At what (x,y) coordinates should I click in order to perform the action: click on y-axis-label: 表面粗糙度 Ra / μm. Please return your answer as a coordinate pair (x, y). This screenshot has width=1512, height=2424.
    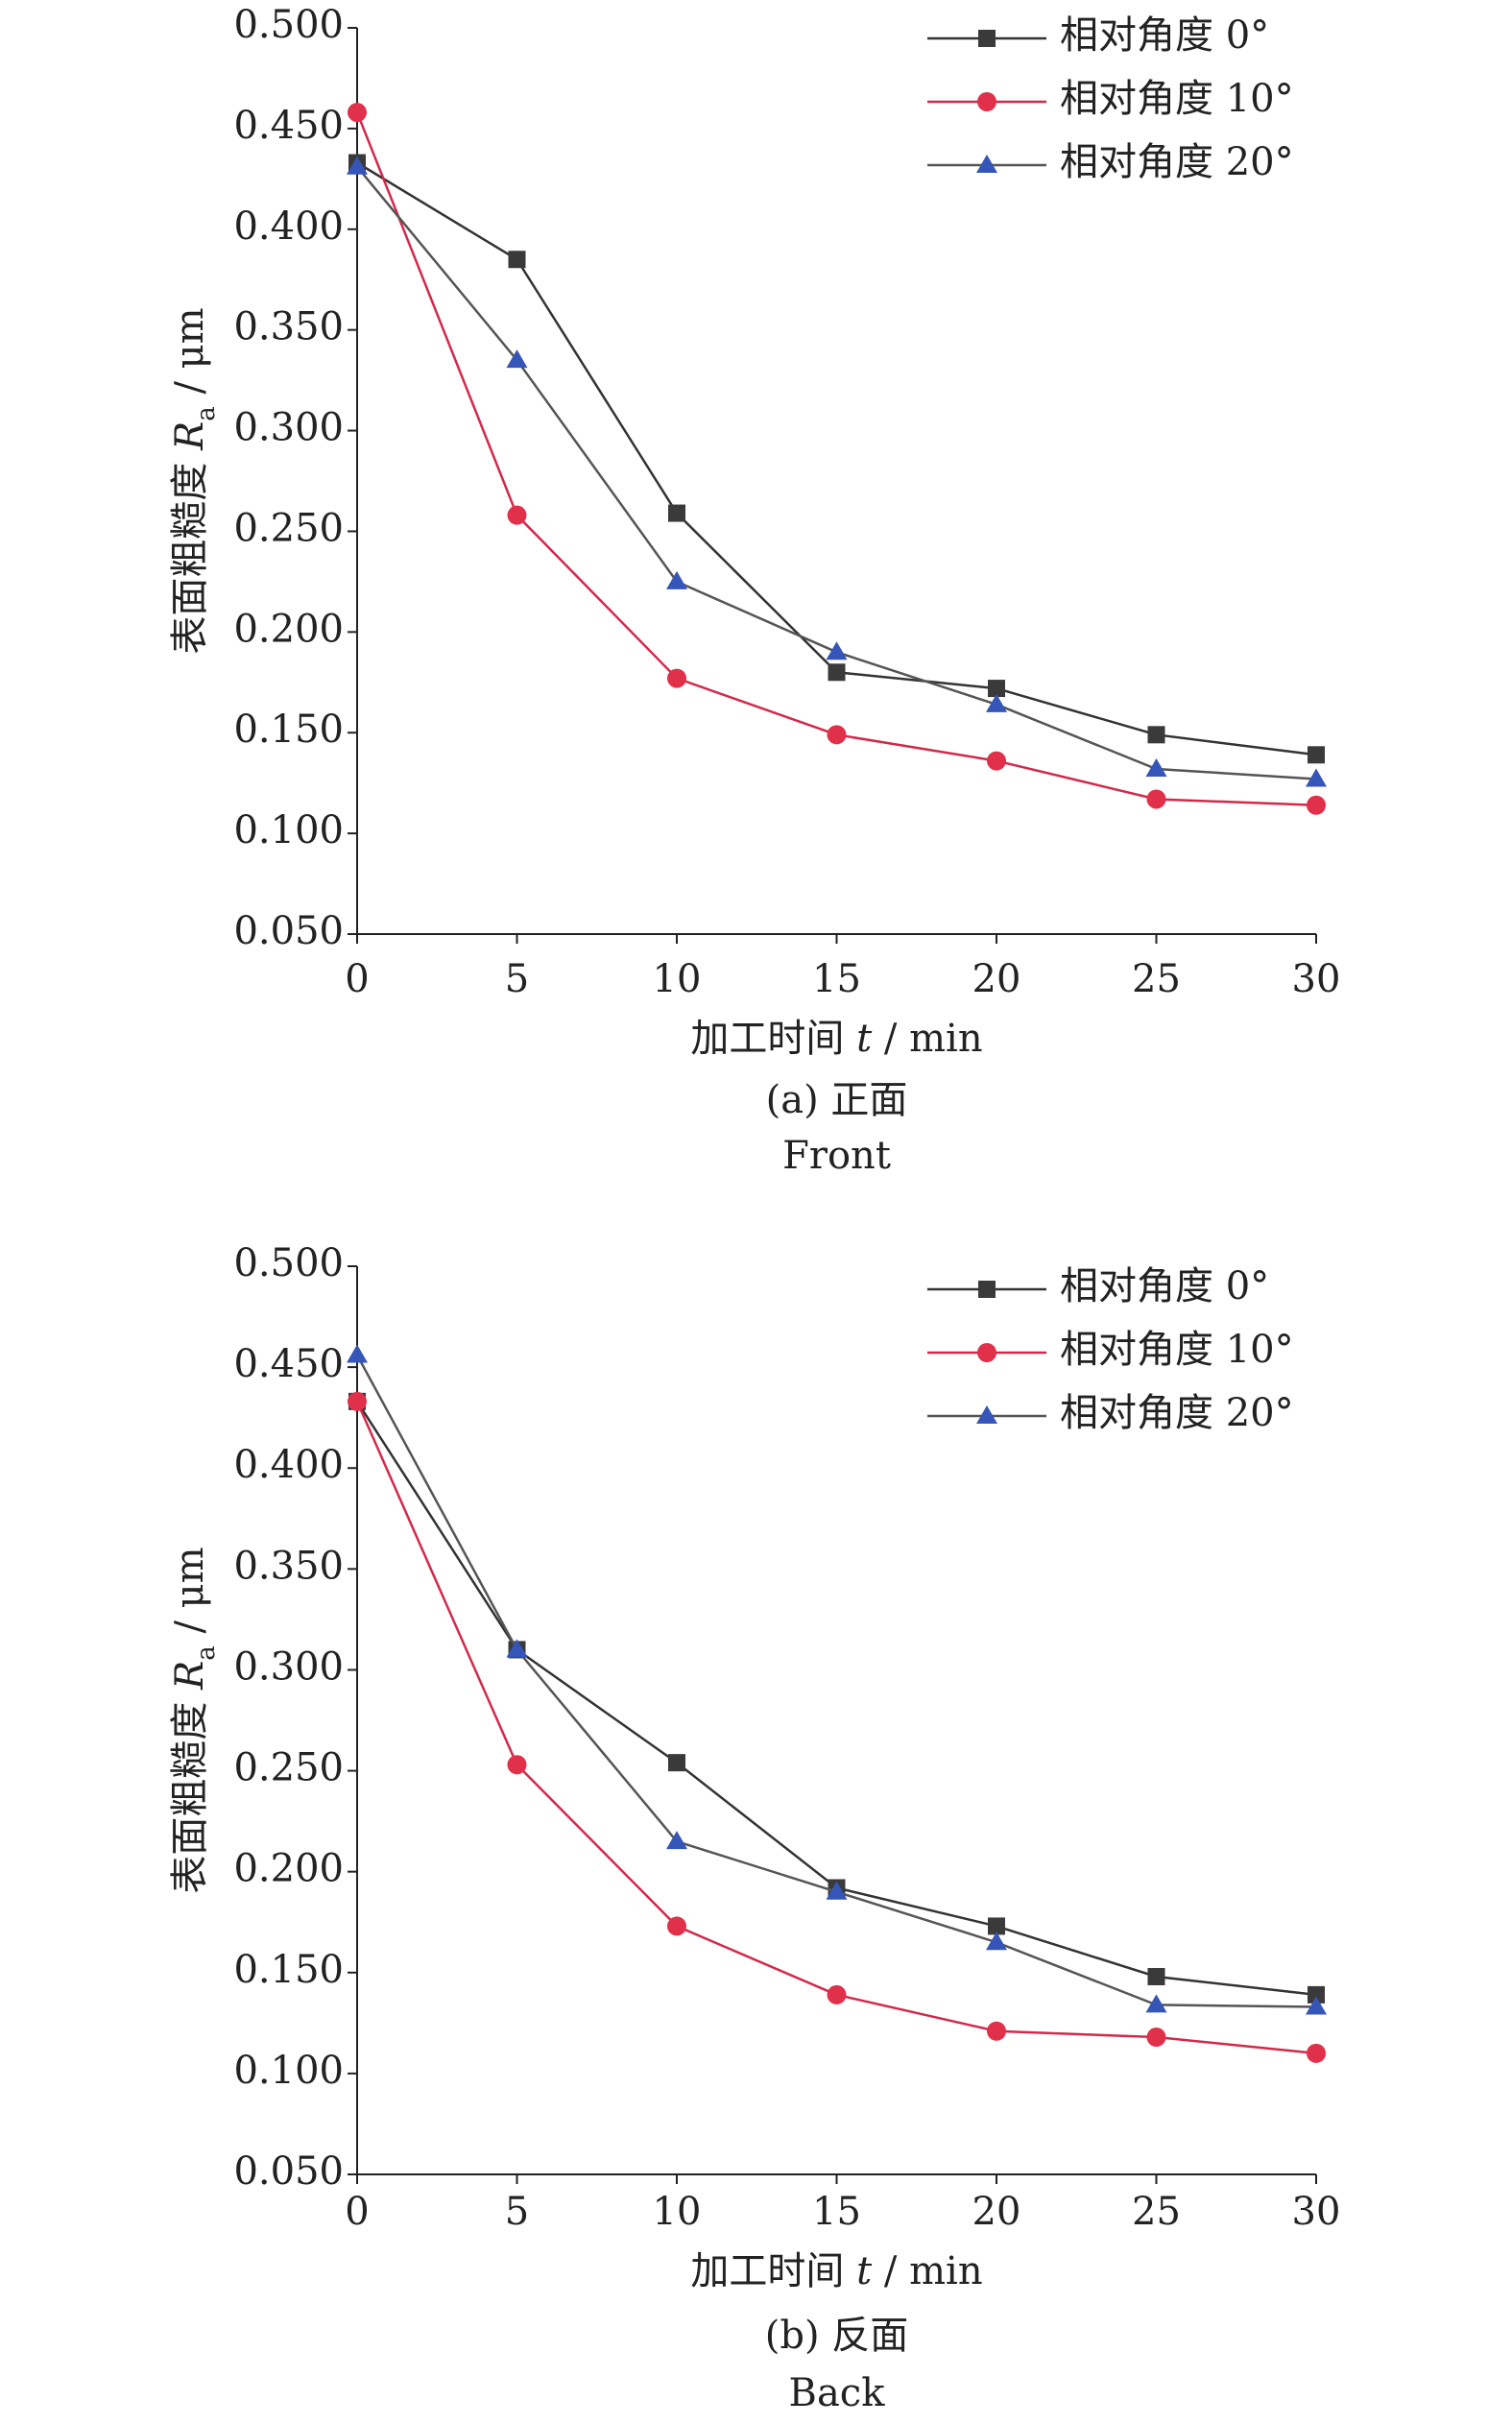
    Looking at the image, I should click on (194, 480).